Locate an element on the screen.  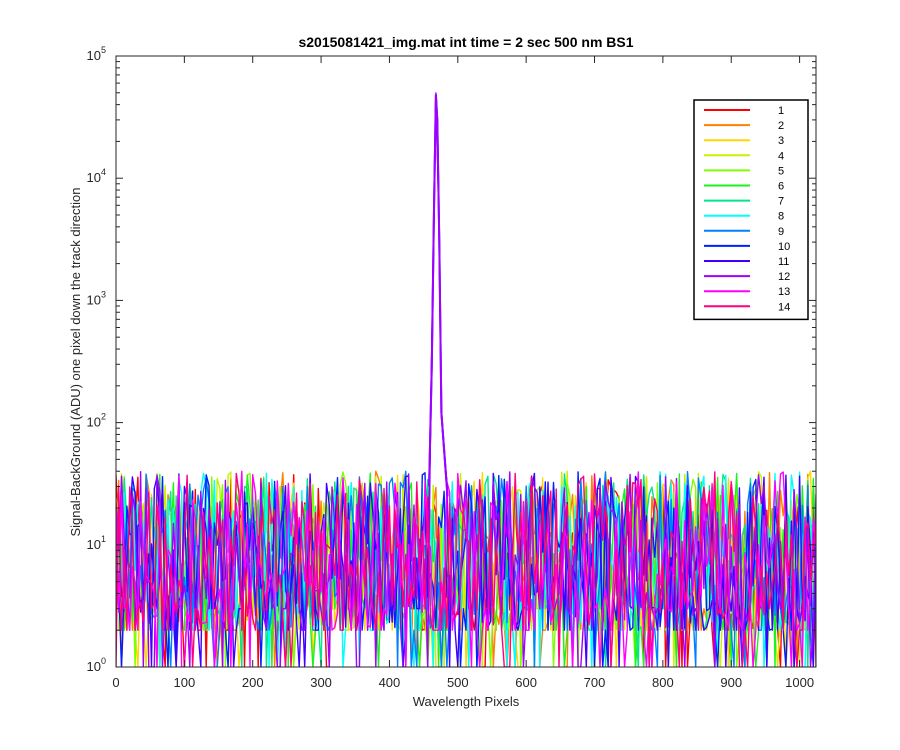
legend-label: 1 is located at coordinates (781, 111).